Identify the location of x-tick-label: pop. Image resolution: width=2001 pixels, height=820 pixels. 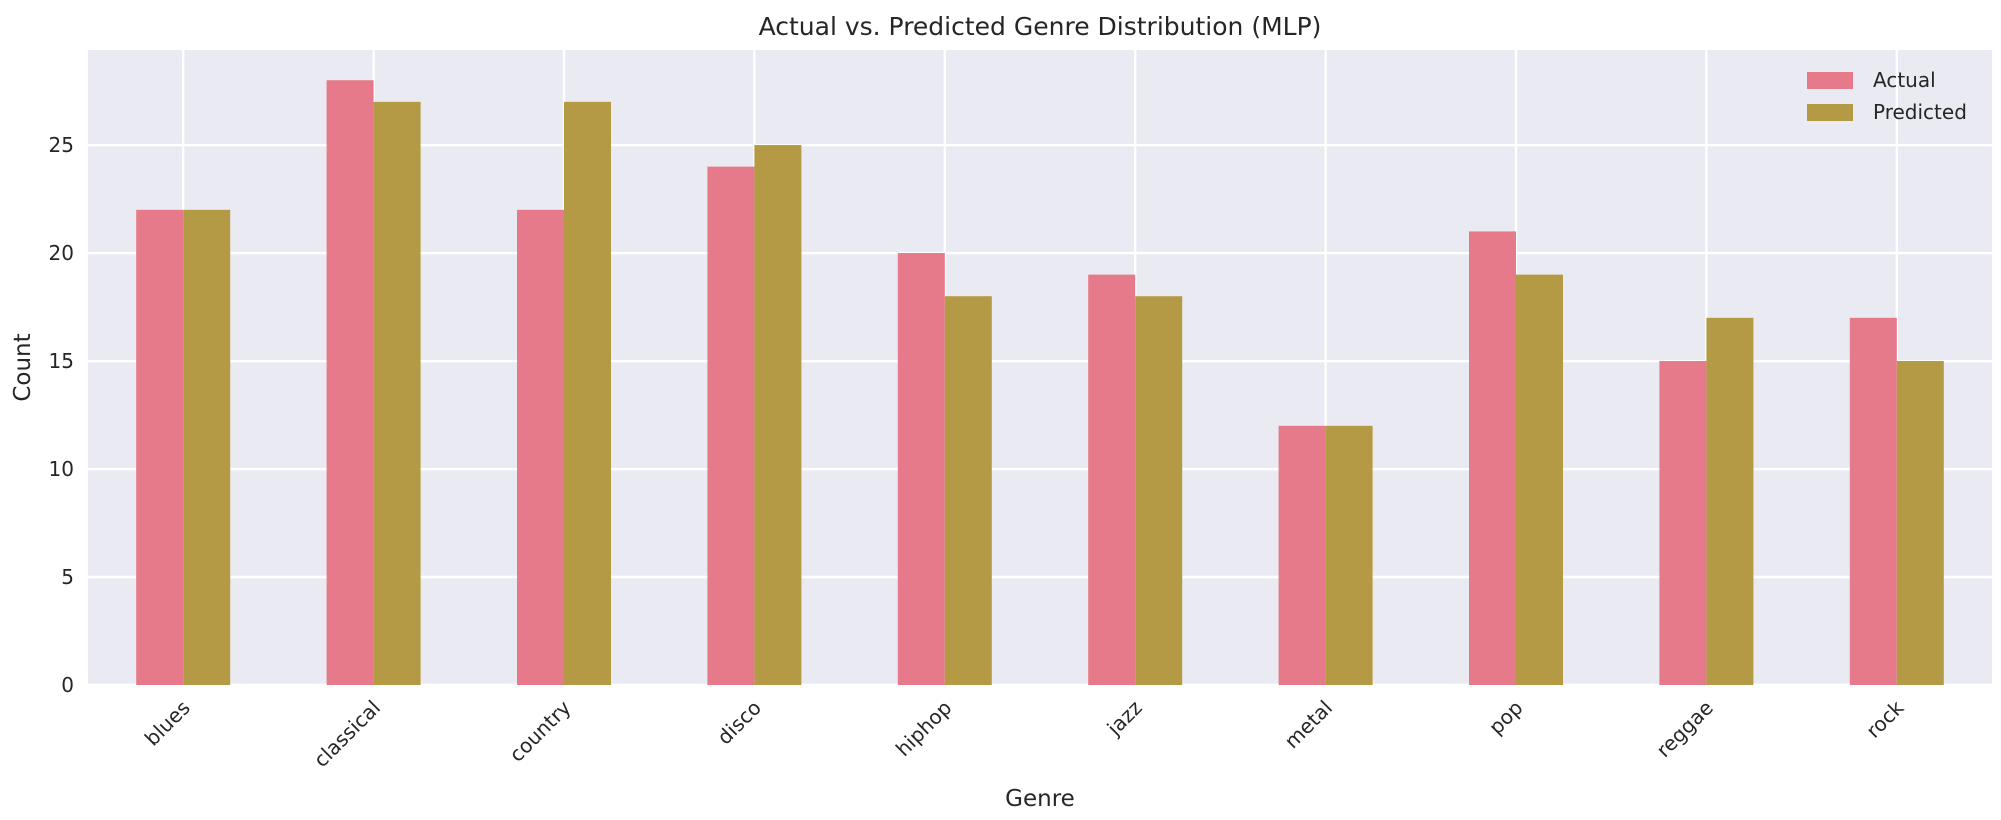
(1506, 718).